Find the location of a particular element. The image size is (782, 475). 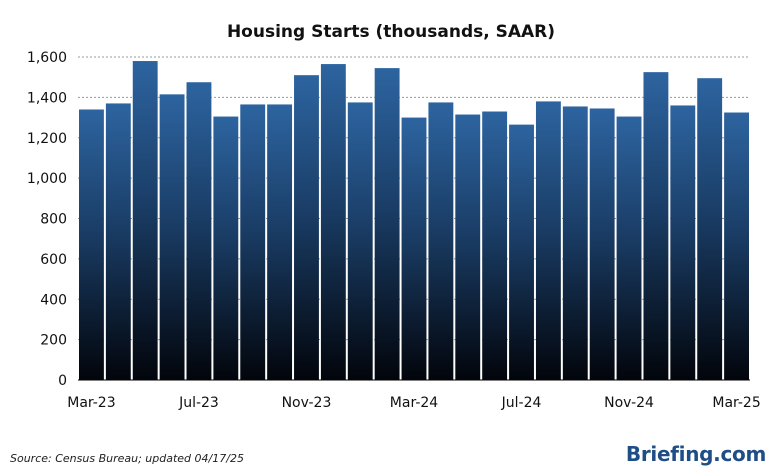

source-note: Source: Census Bureau; updated 04/17/25 is located at coordinates (127, 458).